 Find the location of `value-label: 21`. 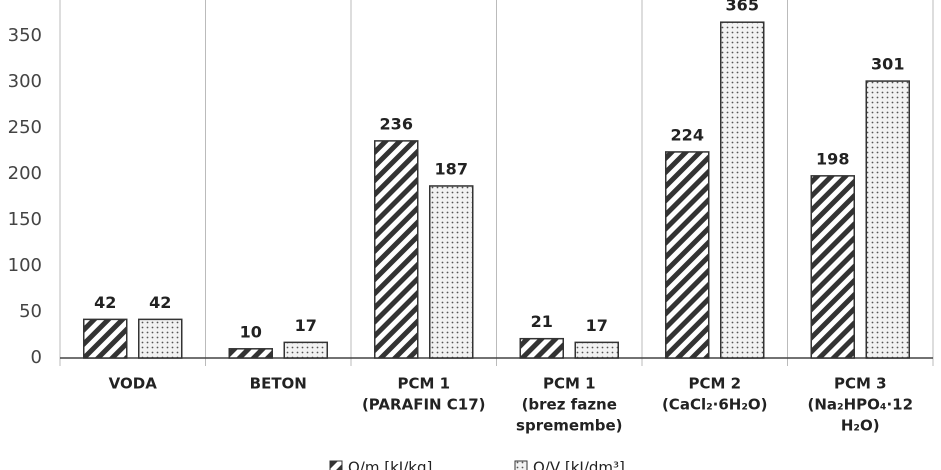

value-label: 21 is located at coordinates (542, 321).